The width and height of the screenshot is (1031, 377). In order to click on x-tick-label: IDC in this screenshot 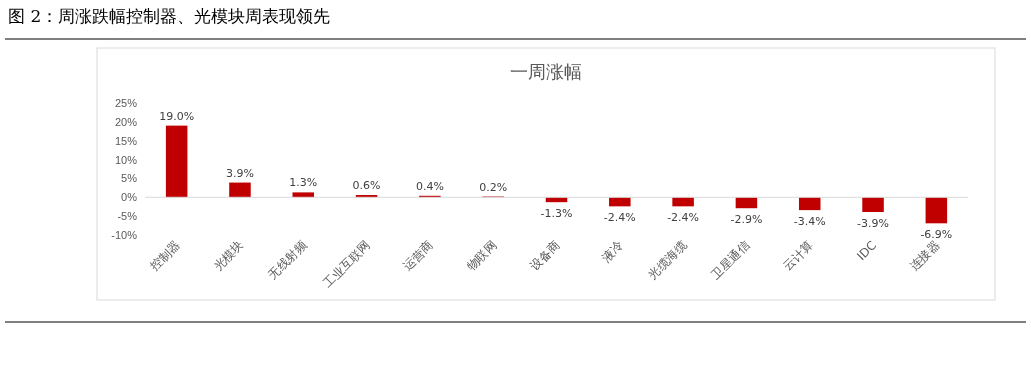, I will do `click(867, 251)`.